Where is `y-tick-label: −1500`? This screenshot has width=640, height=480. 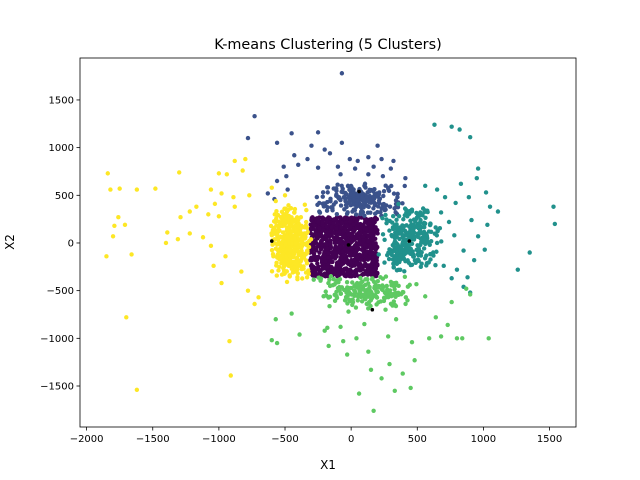 y-tick-label: −1500 is located at coordinates (57, 387).